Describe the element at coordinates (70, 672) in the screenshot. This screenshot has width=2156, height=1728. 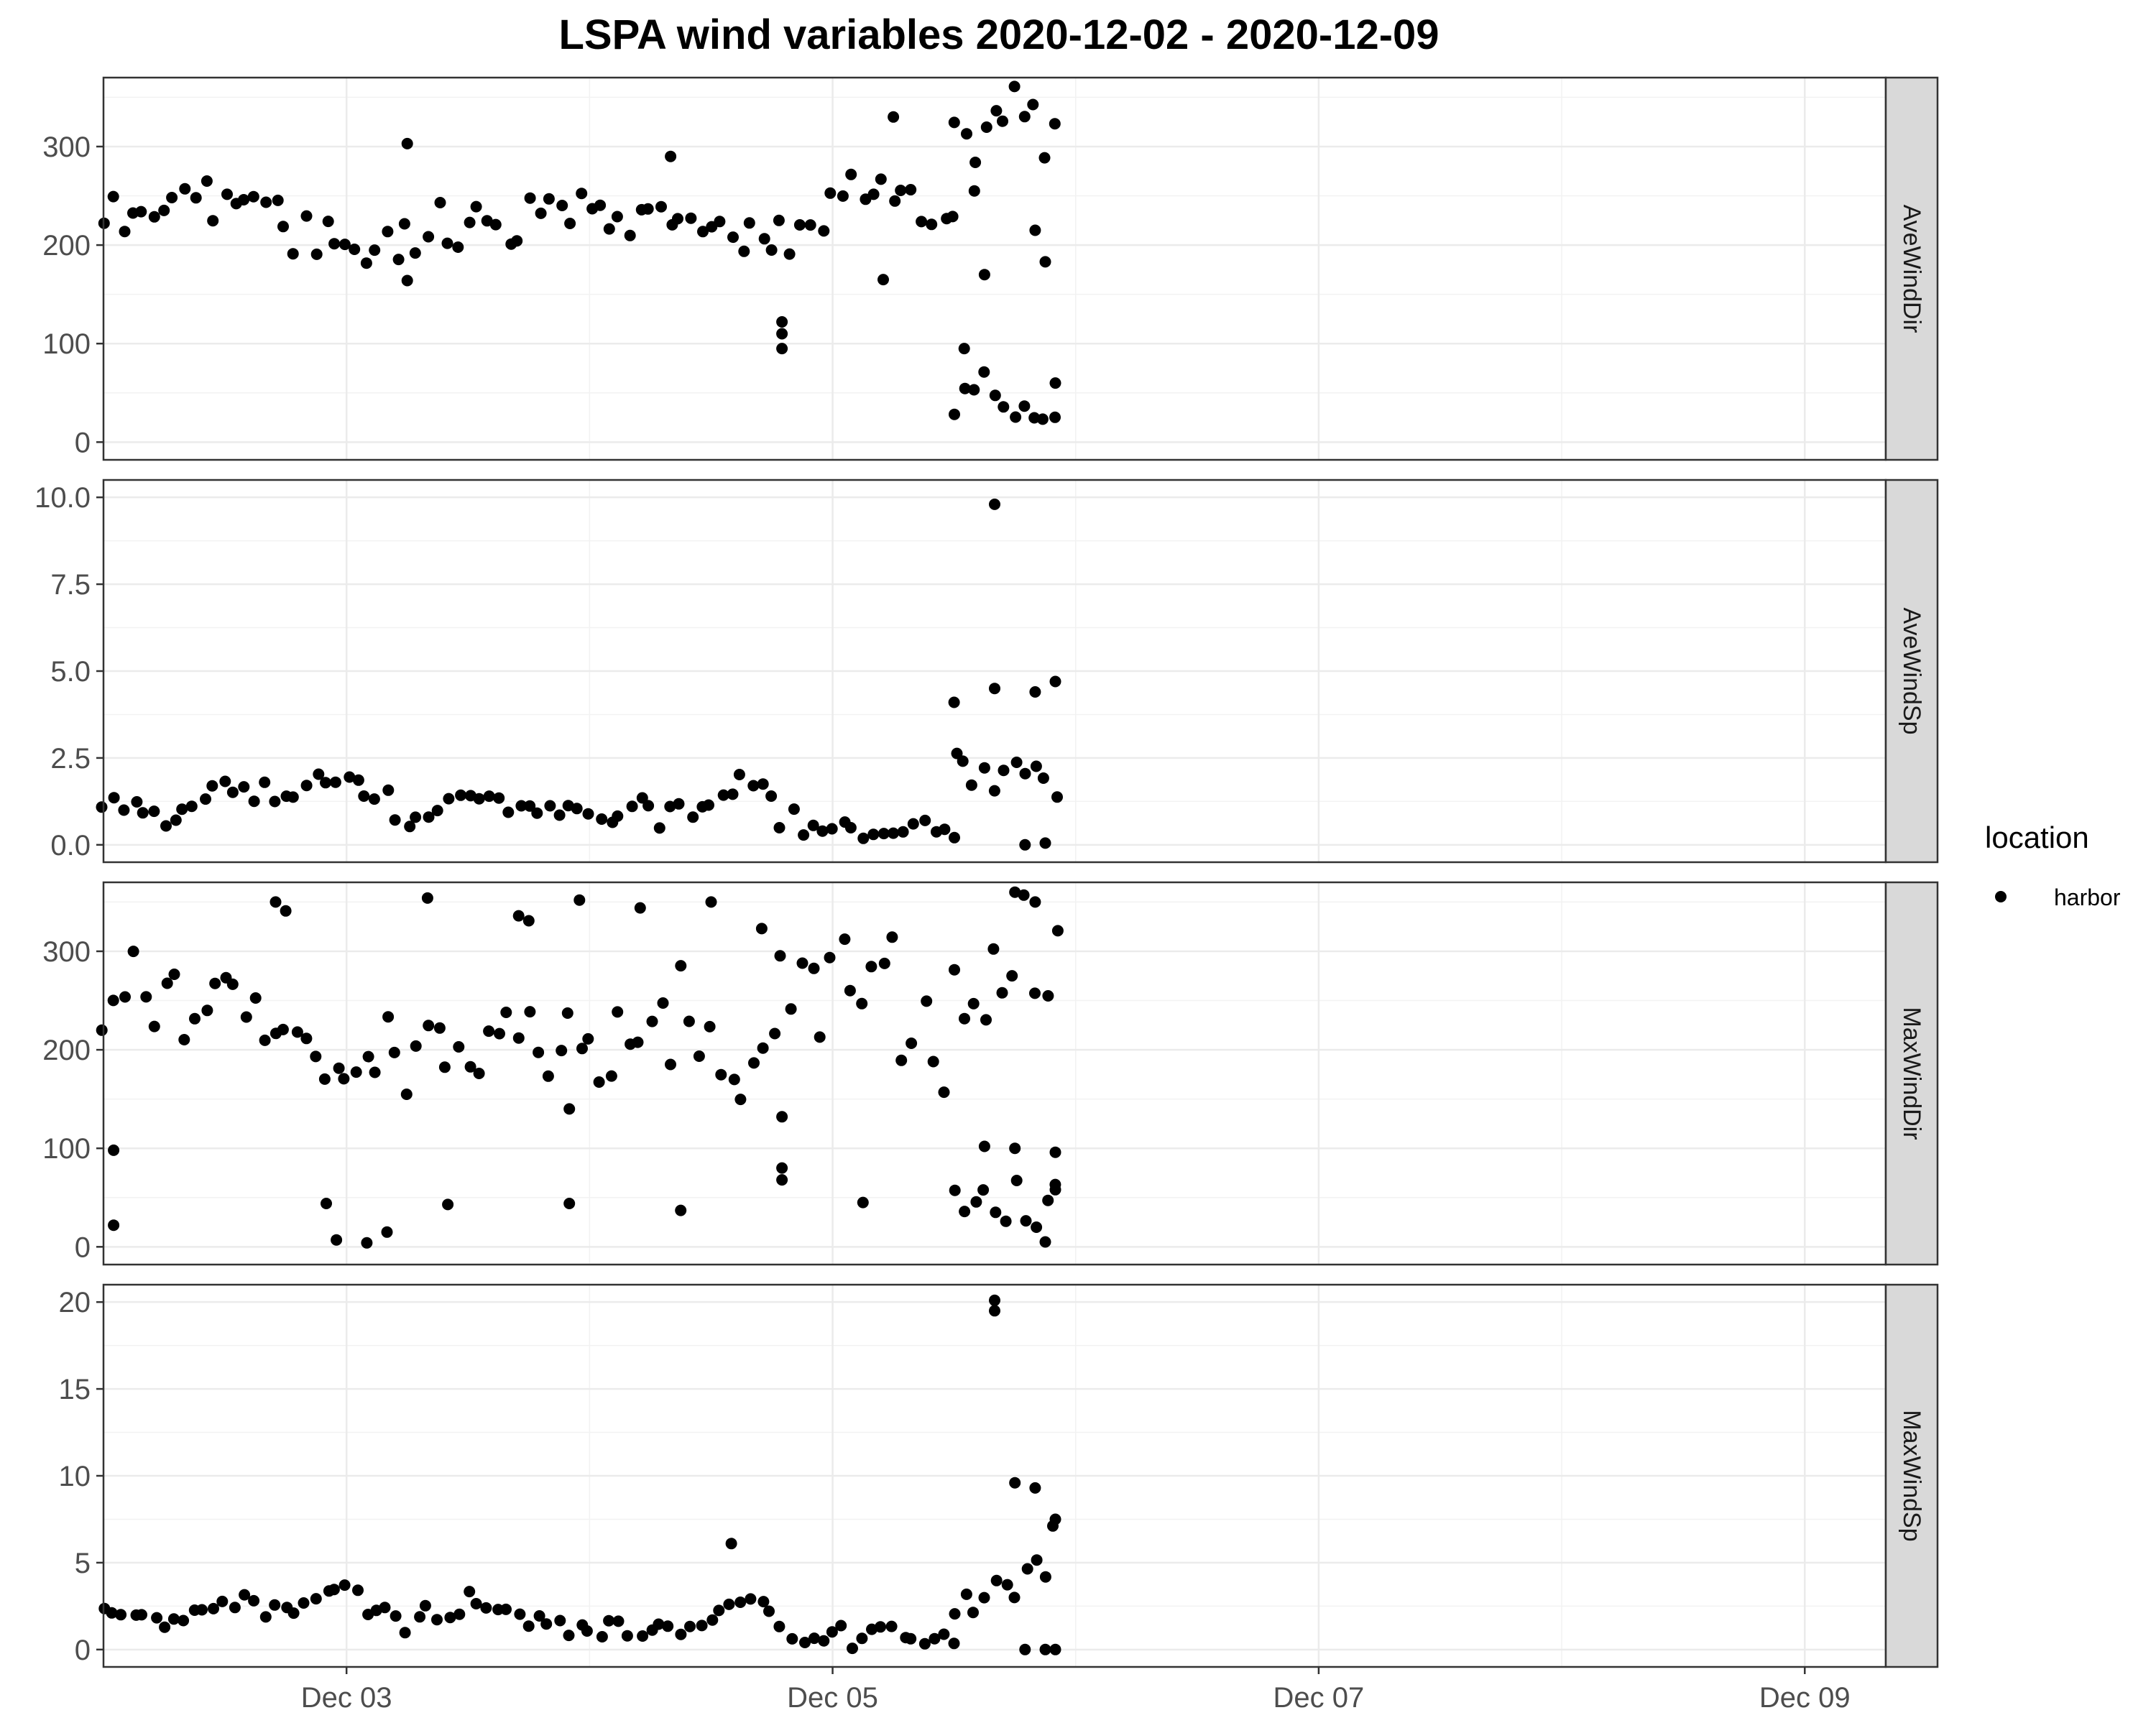
I see `y-tick-label: 5.0` at that location.